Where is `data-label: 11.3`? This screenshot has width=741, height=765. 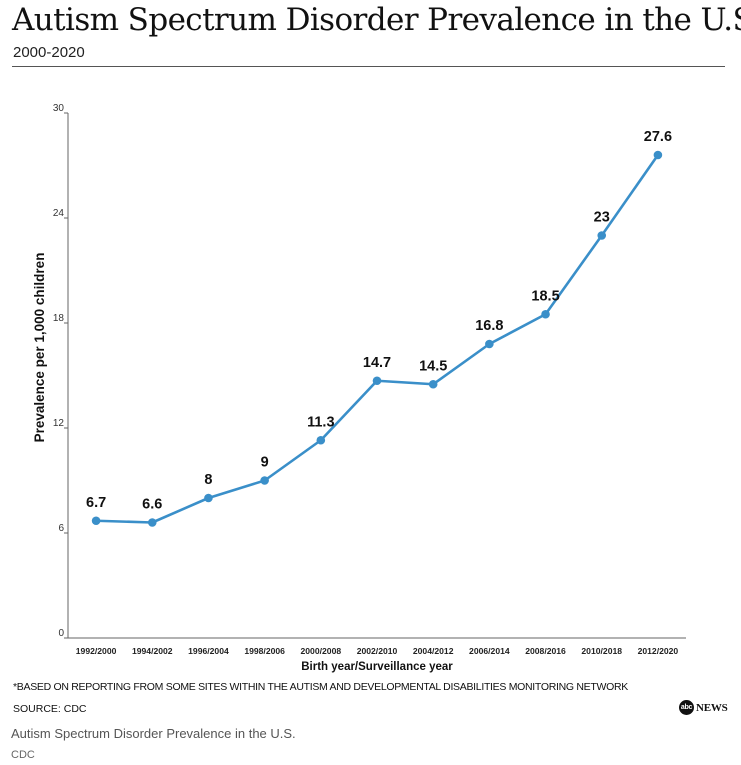
data-label: 11.3 is located at coordinates (320, 422).